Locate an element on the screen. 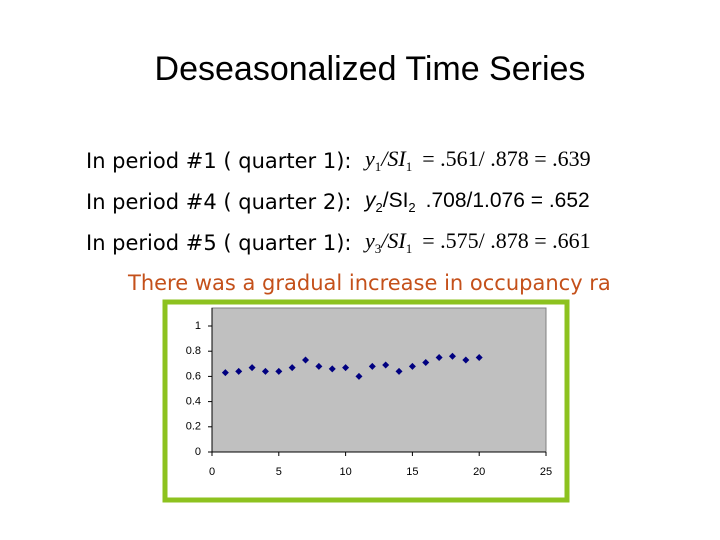 This screenshot has height=540, width=720. slide-title: Deseasonalized Time Series is located at coordinates (370, 69).